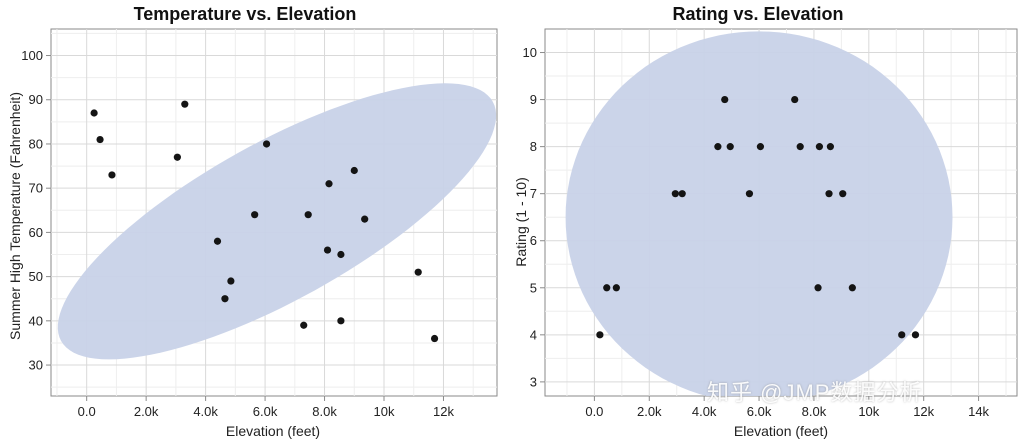  Describe the element at coordinates (36, 276) in the screenshot. I see `y-tick-label: 50` at that location.